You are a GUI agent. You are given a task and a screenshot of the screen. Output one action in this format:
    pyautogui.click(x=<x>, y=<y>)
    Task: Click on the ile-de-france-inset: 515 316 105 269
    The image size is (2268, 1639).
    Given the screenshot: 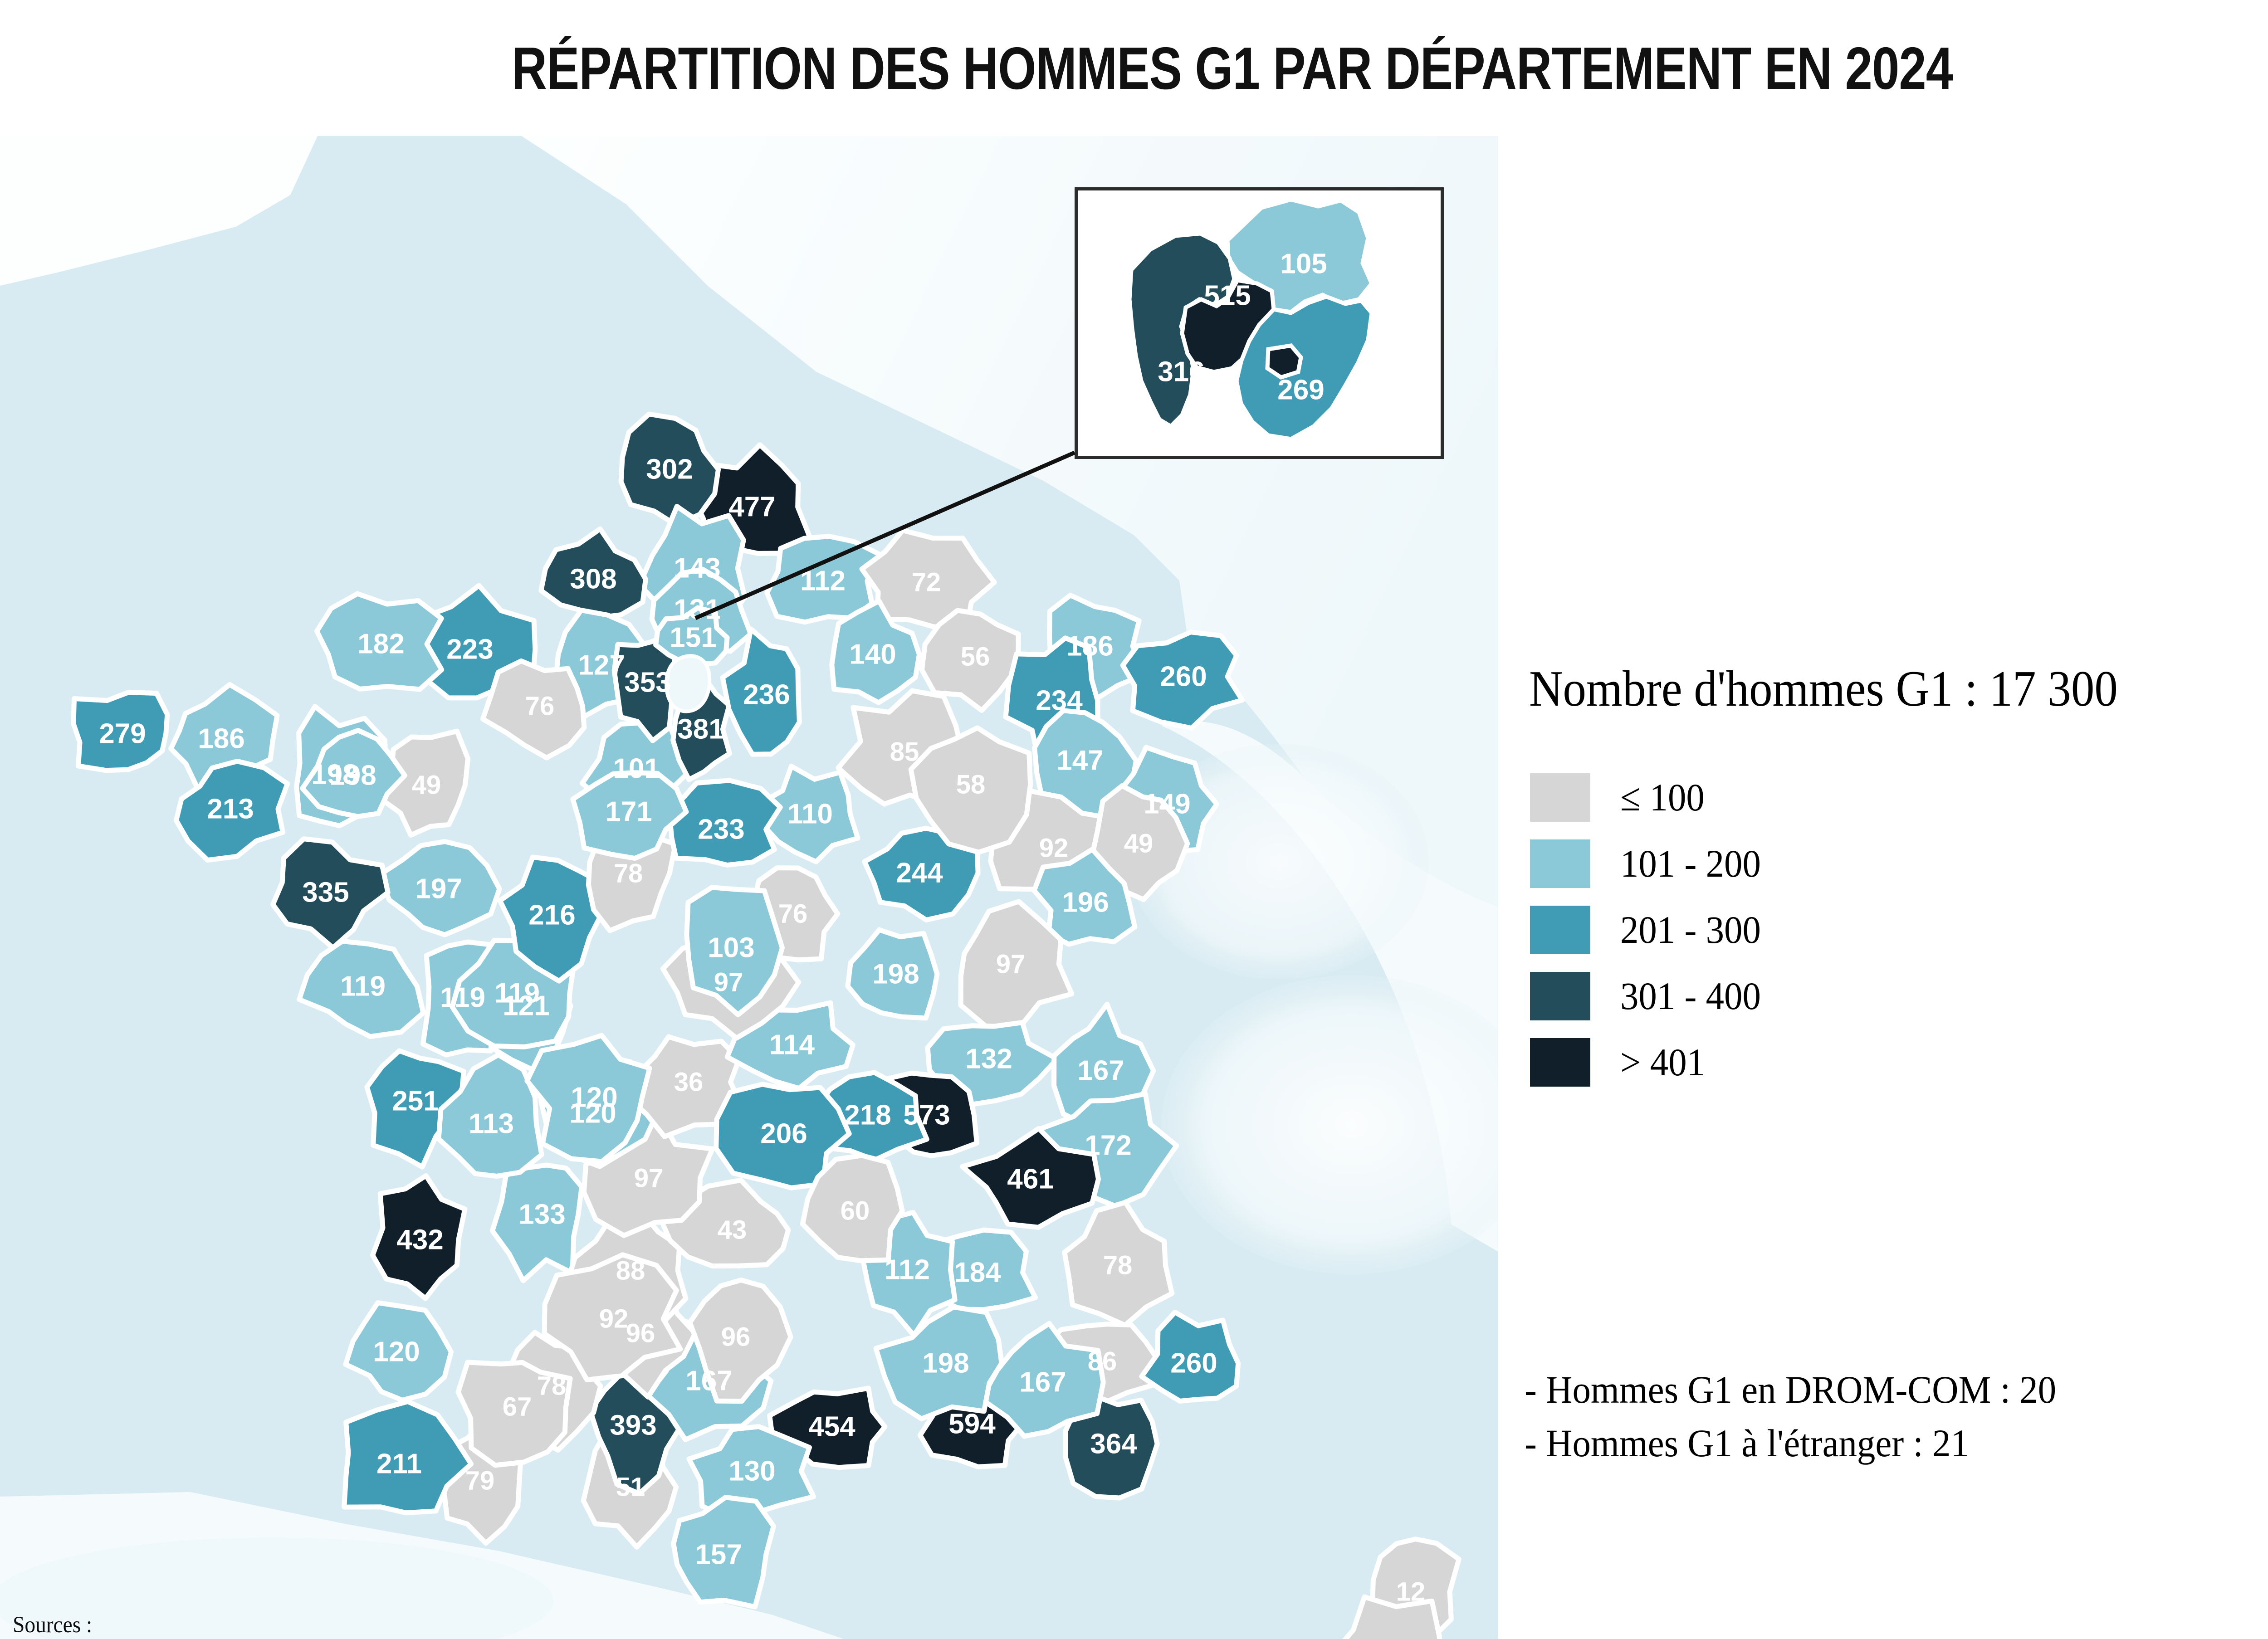 What is the action you would take?
    pyautogui.click(x=1260, y=323)
    